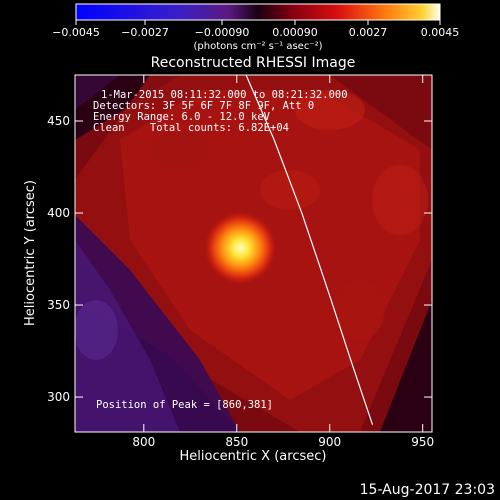 This screenshot has height=500, width=500. What do you see at coordinates (58, 213) in the screenshot?
I see `y-tick-label: 400` at bounding box center [58, 213].